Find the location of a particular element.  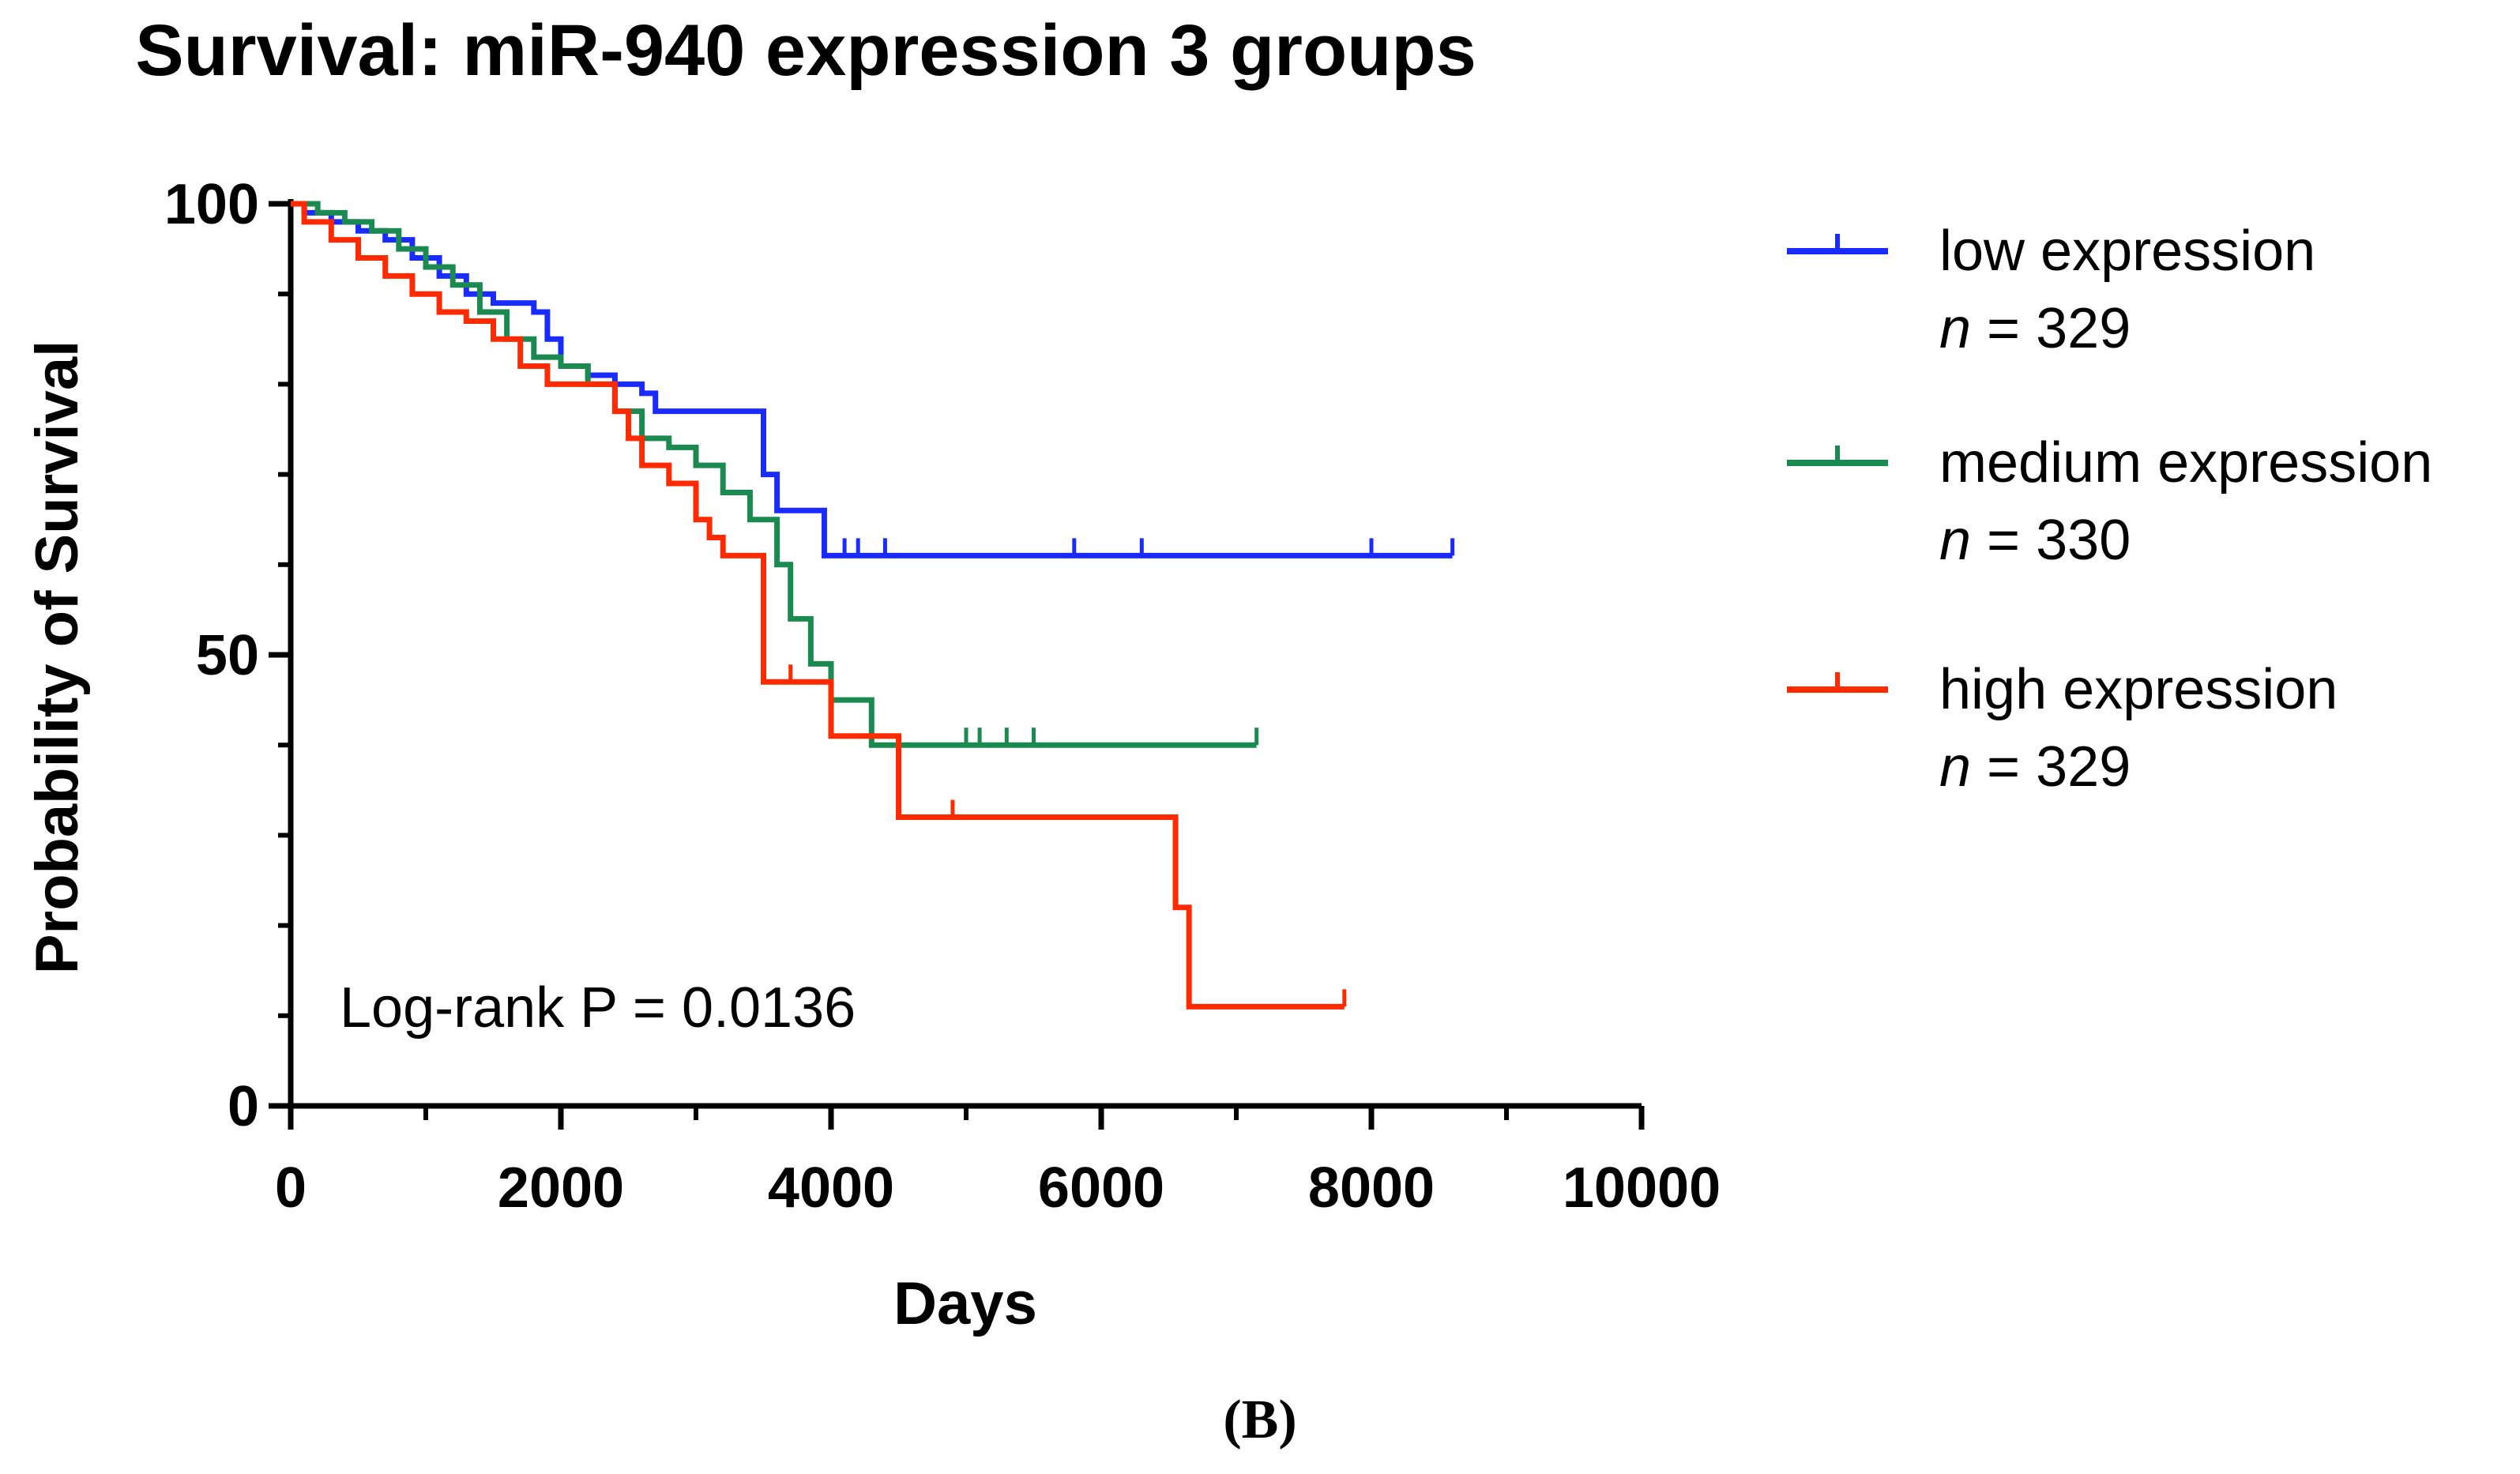

legend-n-high: n = 329 is located at coordinates (2035, 767).